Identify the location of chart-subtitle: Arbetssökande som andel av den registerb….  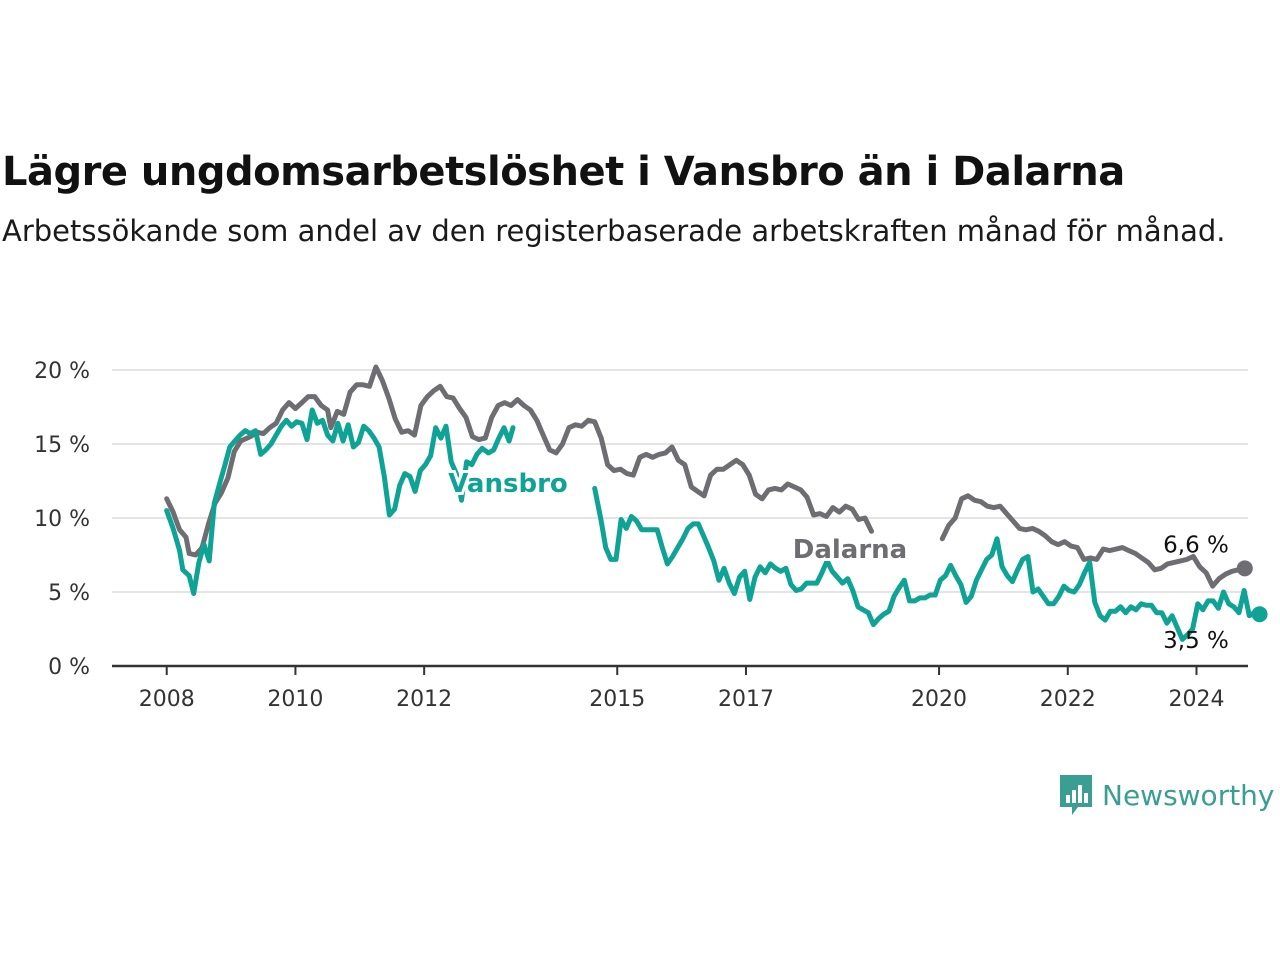
(614, 231).